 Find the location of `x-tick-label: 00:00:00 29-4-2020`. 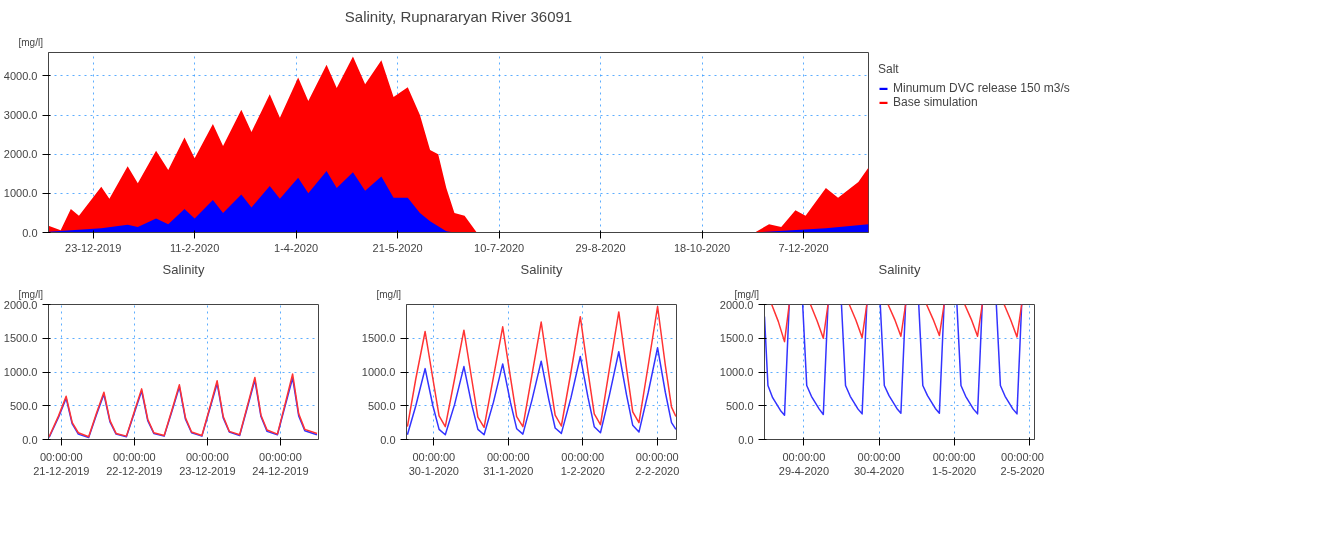

x-tick-label: 00:00:00 29-4-2020 is located at coordinates (803, 463).